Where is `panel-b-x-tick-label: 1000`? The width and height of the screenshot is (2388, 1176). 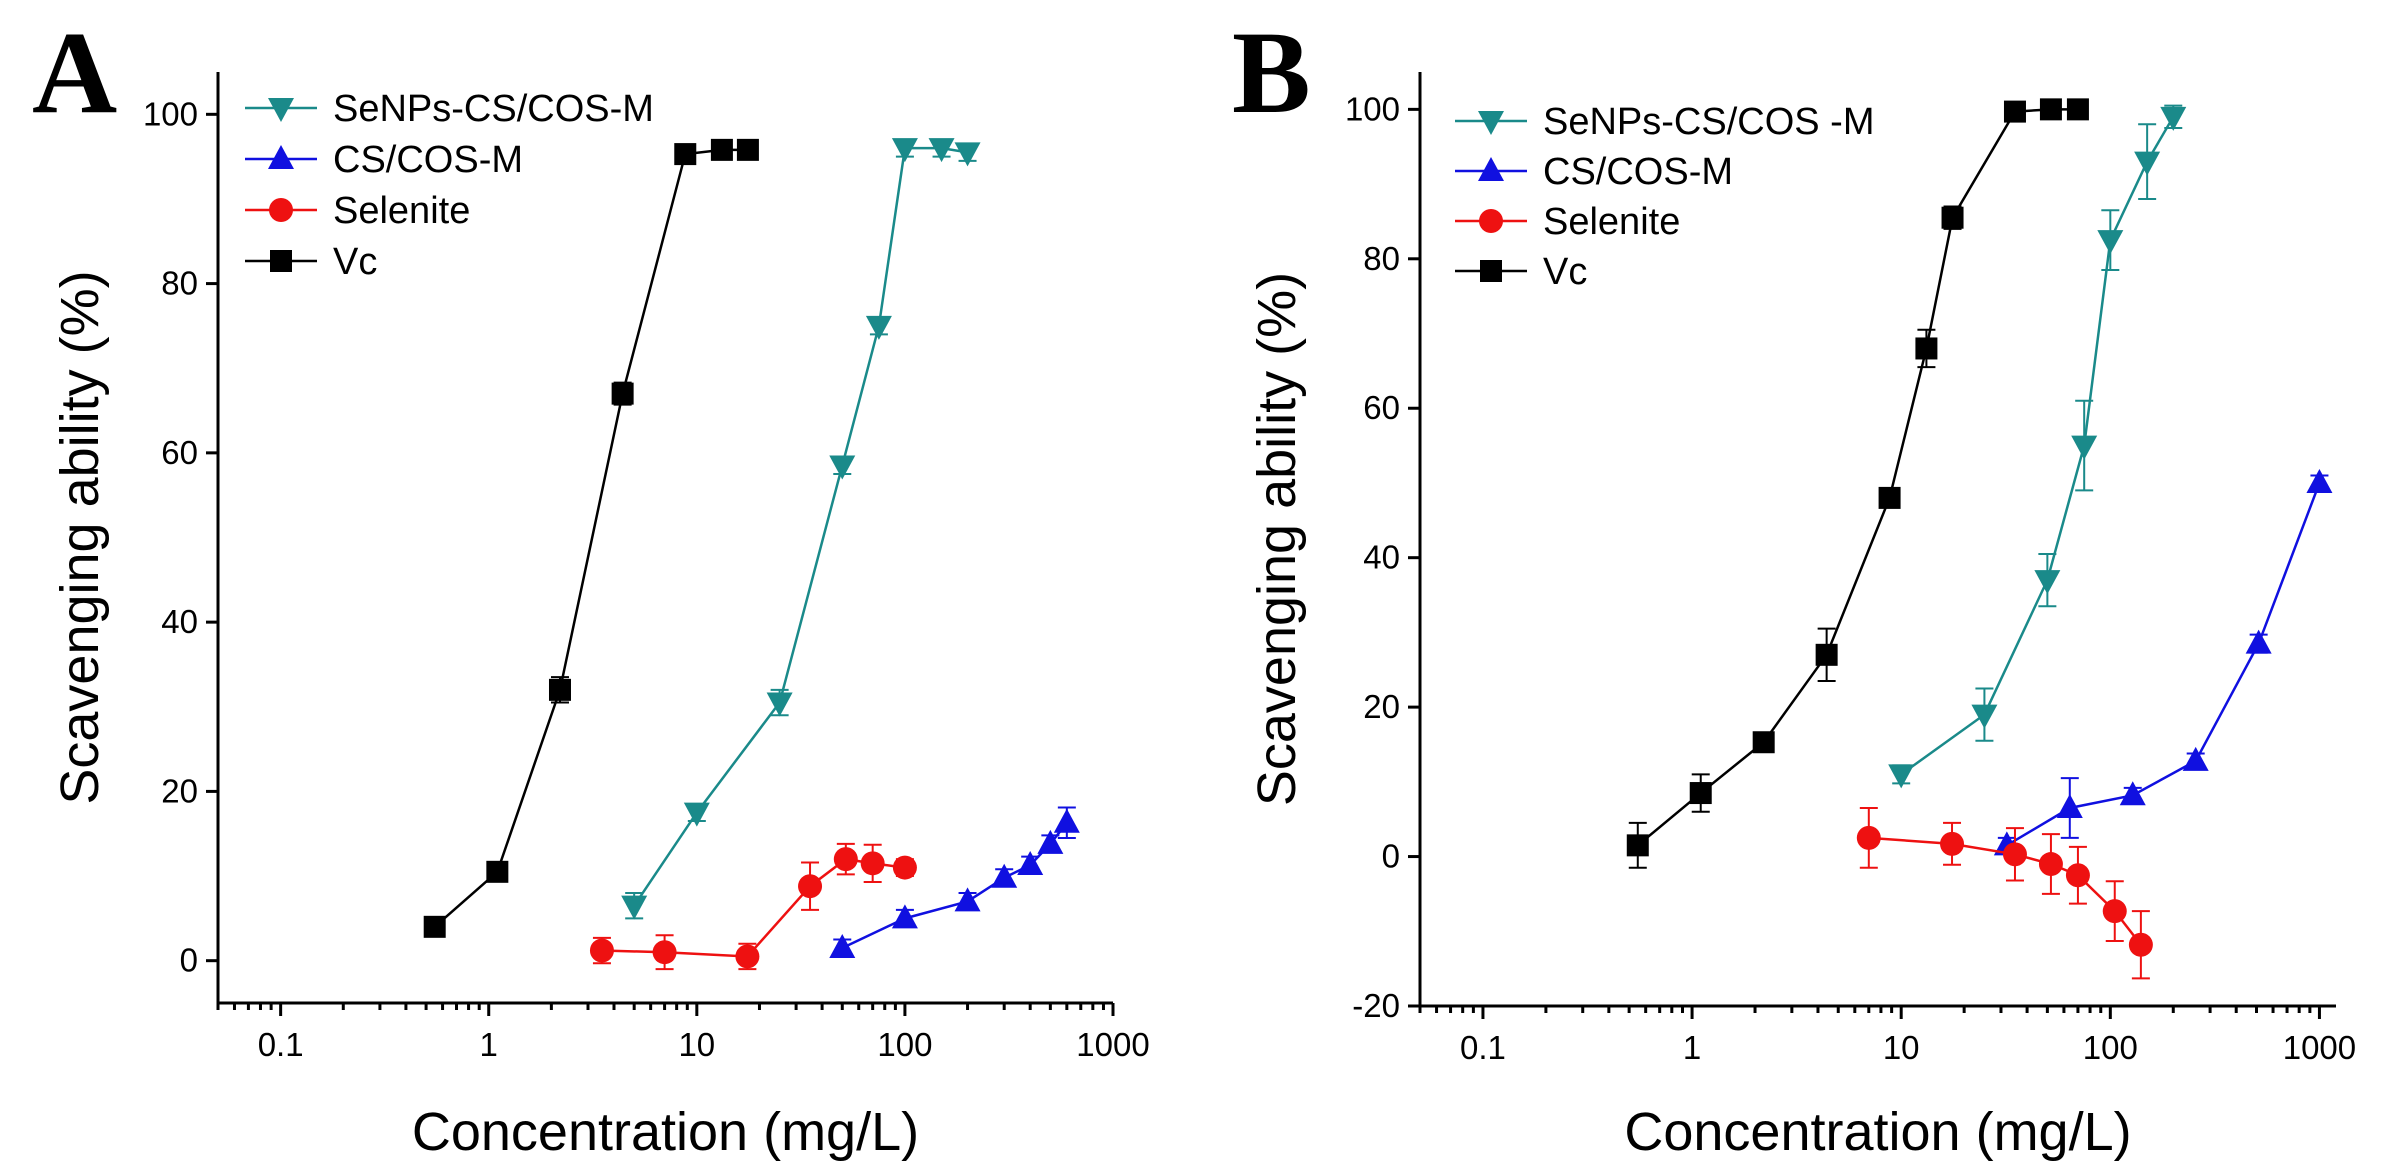
panel-b-x-tick-label: 1000 is located at coordinates (2319, 1047).